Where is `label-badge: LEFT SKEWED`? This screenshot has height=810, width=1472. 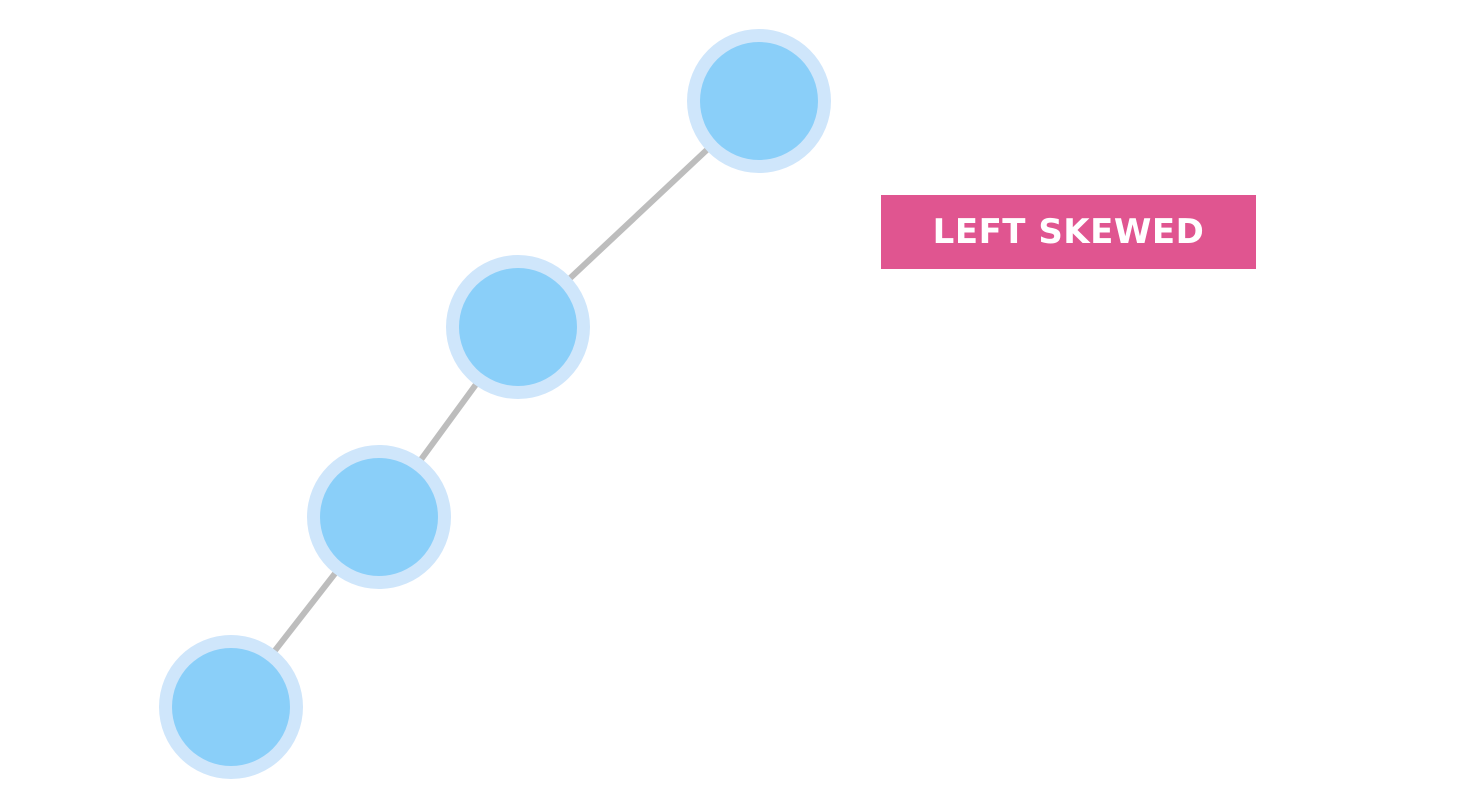 label-badge: LEFT SKEWED is located at coordinates (1068, 232).